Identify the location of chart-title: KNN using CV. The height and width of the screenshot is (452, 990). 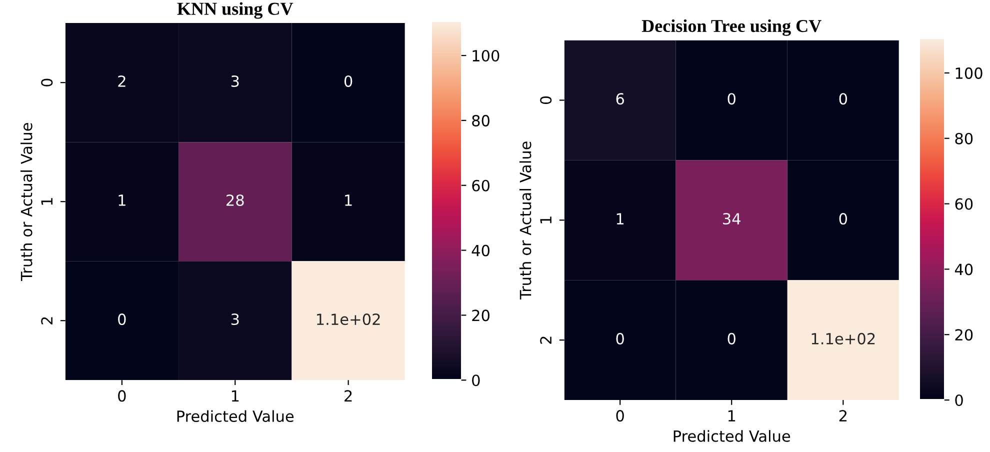
(235, 10).